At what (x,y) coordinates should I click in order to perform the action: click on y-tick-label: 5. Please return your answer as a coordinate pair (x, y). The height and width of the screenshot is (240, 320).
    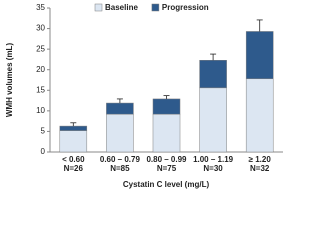
    Looking at the image, I should click on (43, 131).